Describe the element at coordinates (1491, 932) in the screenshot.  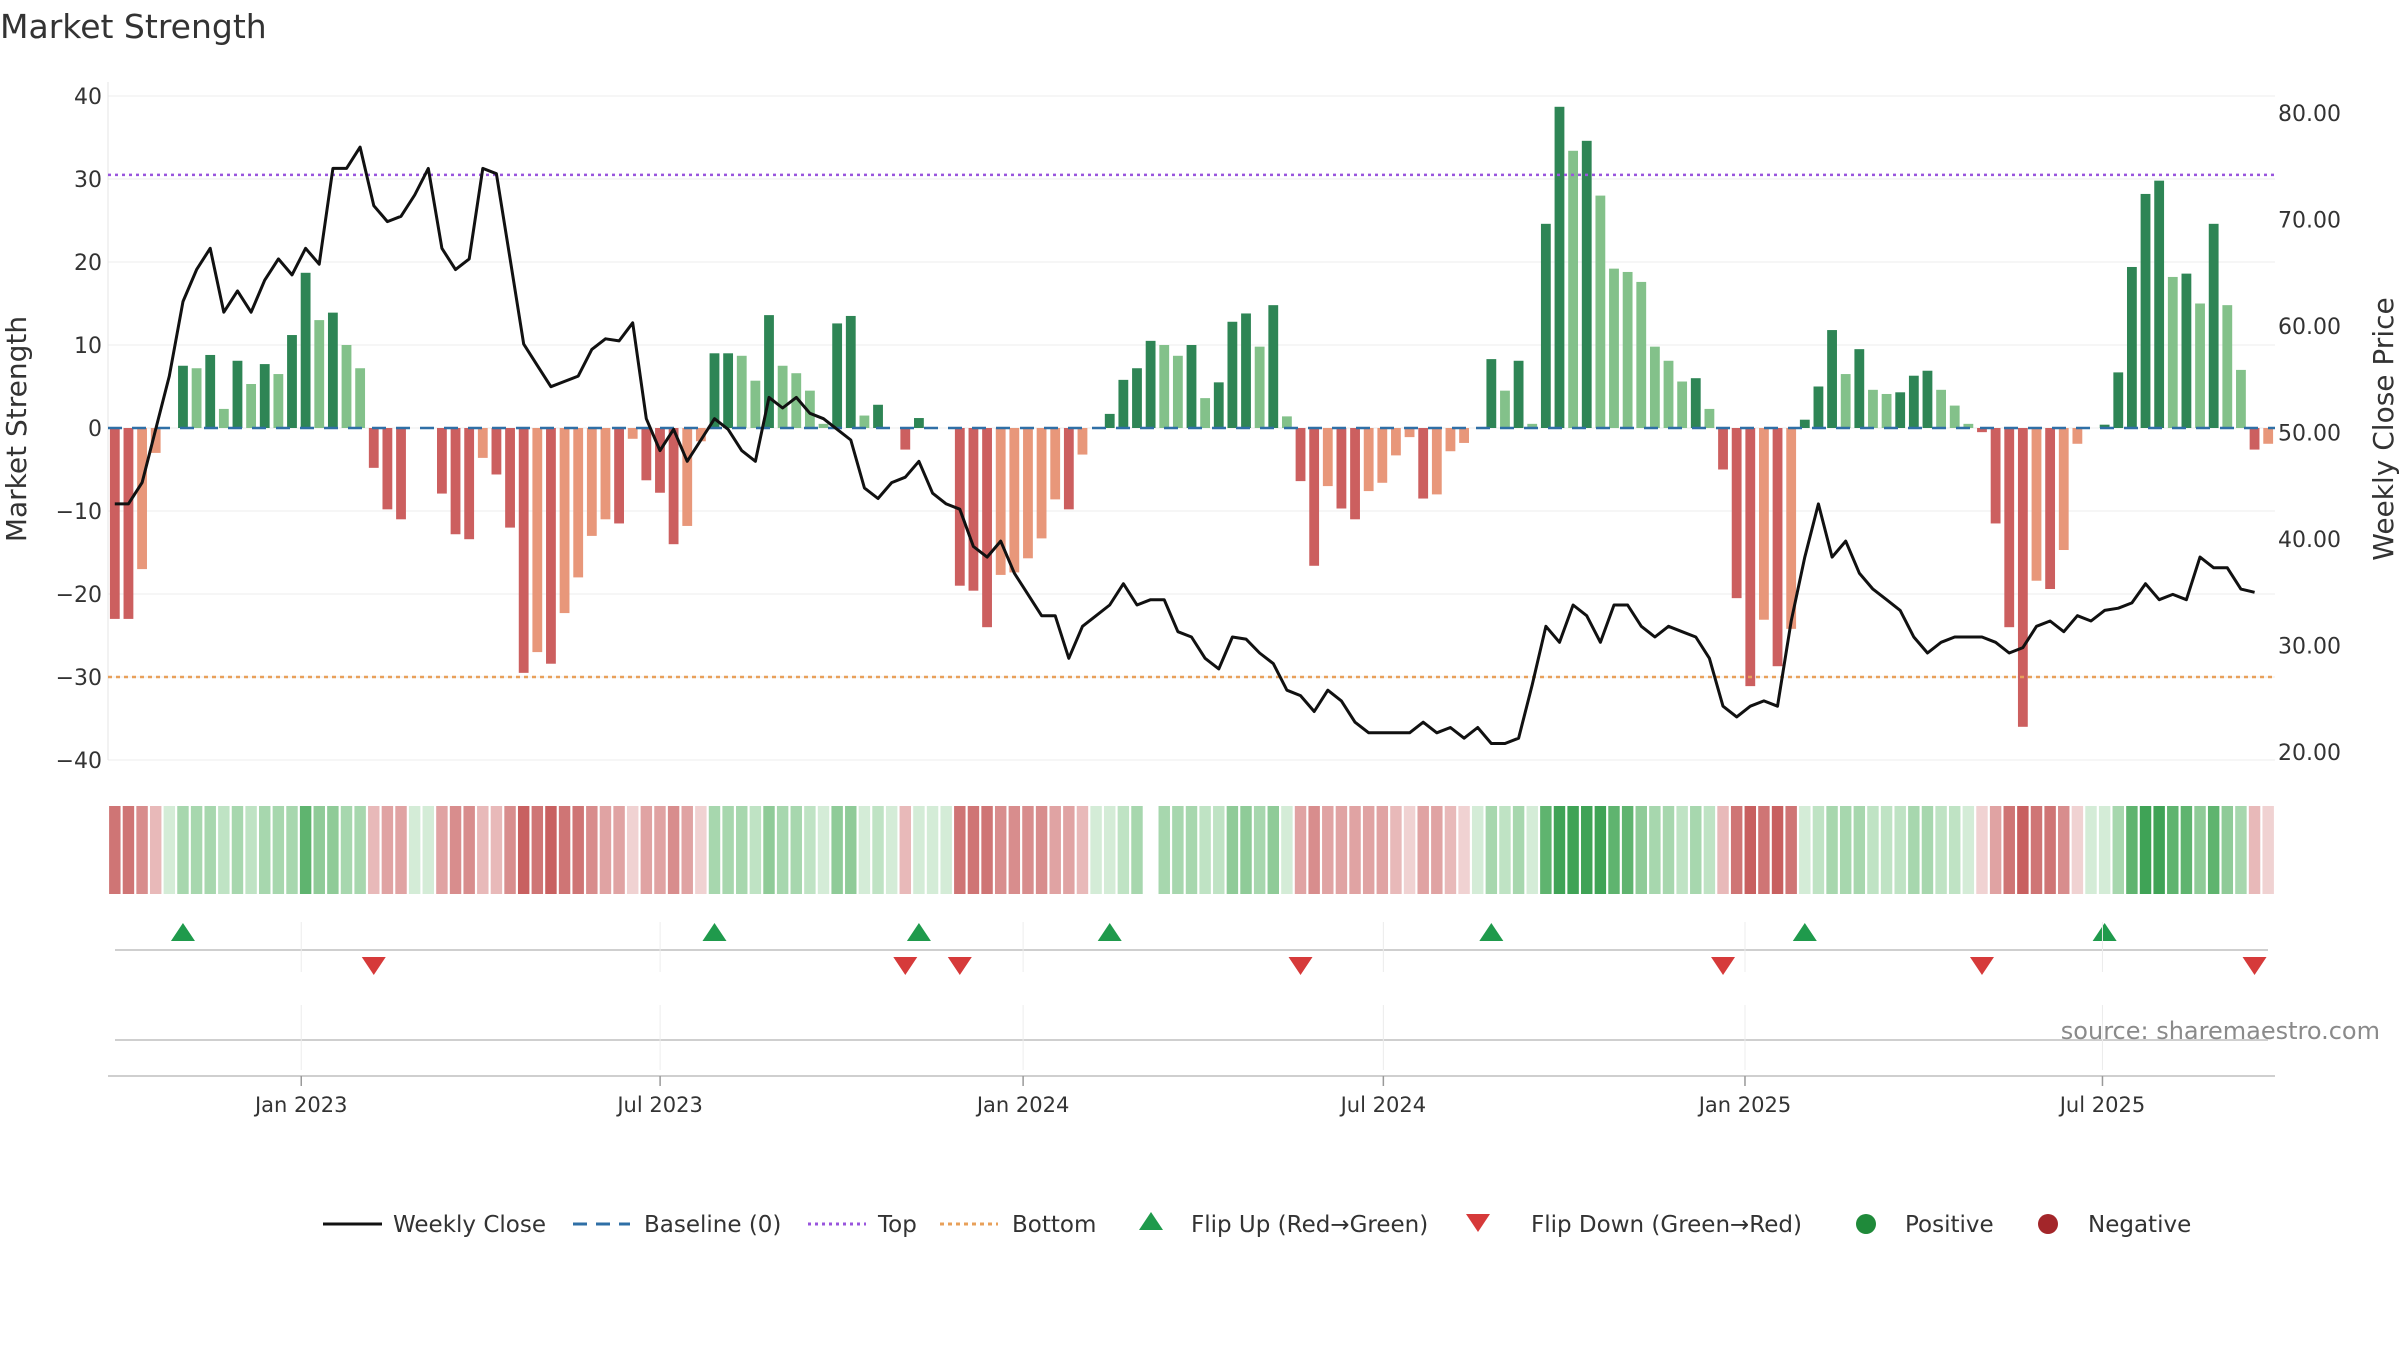
I see `flip-up-marker` at that location.